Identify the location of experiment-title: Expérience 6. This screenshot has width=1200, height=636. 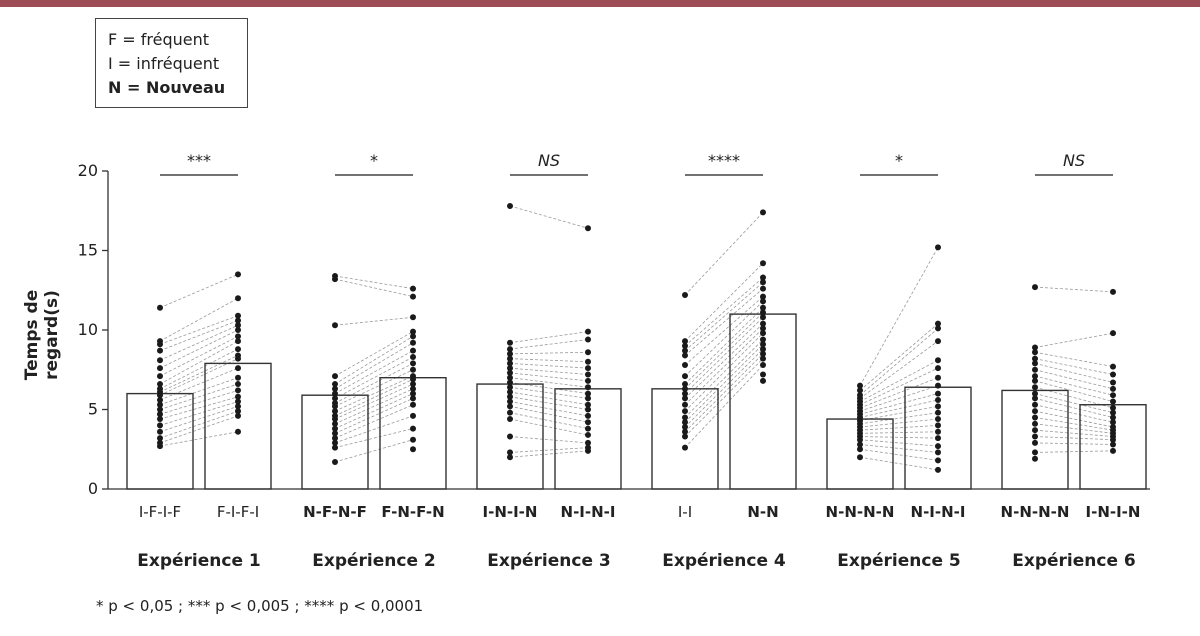
(1073, 561).